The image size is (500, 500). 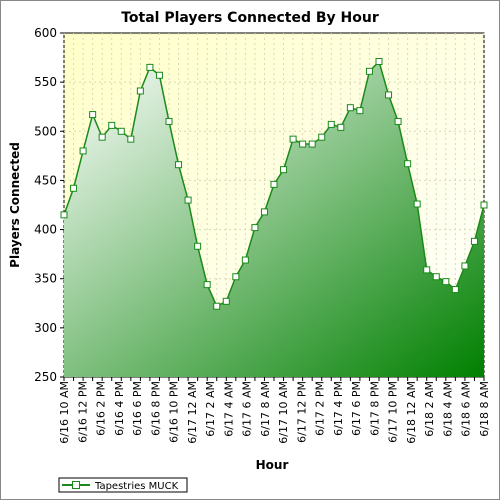 I want to click on x-tick-label: 6/17 10 PM, so click(x=393, y=412).